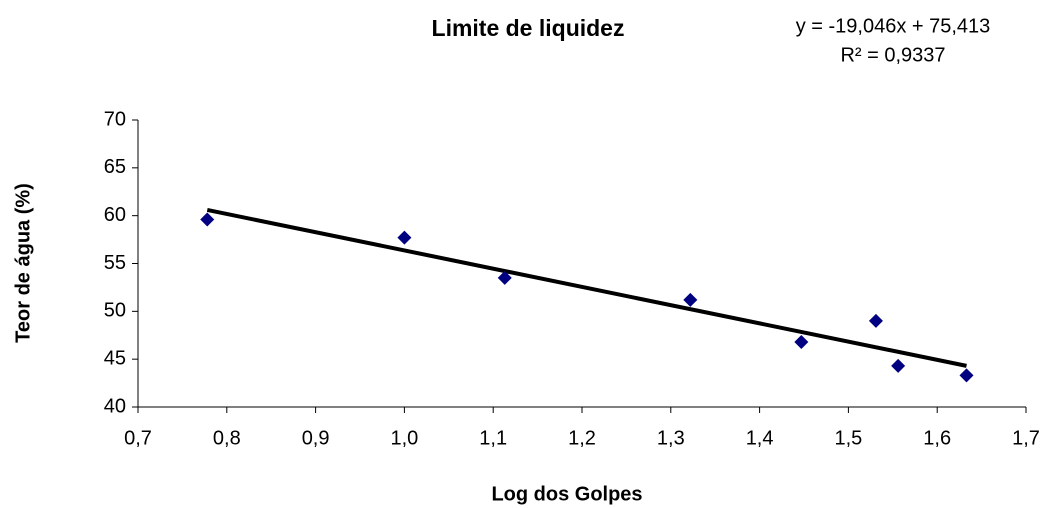 The width and height of the screenshot is (1048, 508). Describe the element at coordinates (493, 438) in the screenshot. I see `x-tick-label: 1,1` at that location.